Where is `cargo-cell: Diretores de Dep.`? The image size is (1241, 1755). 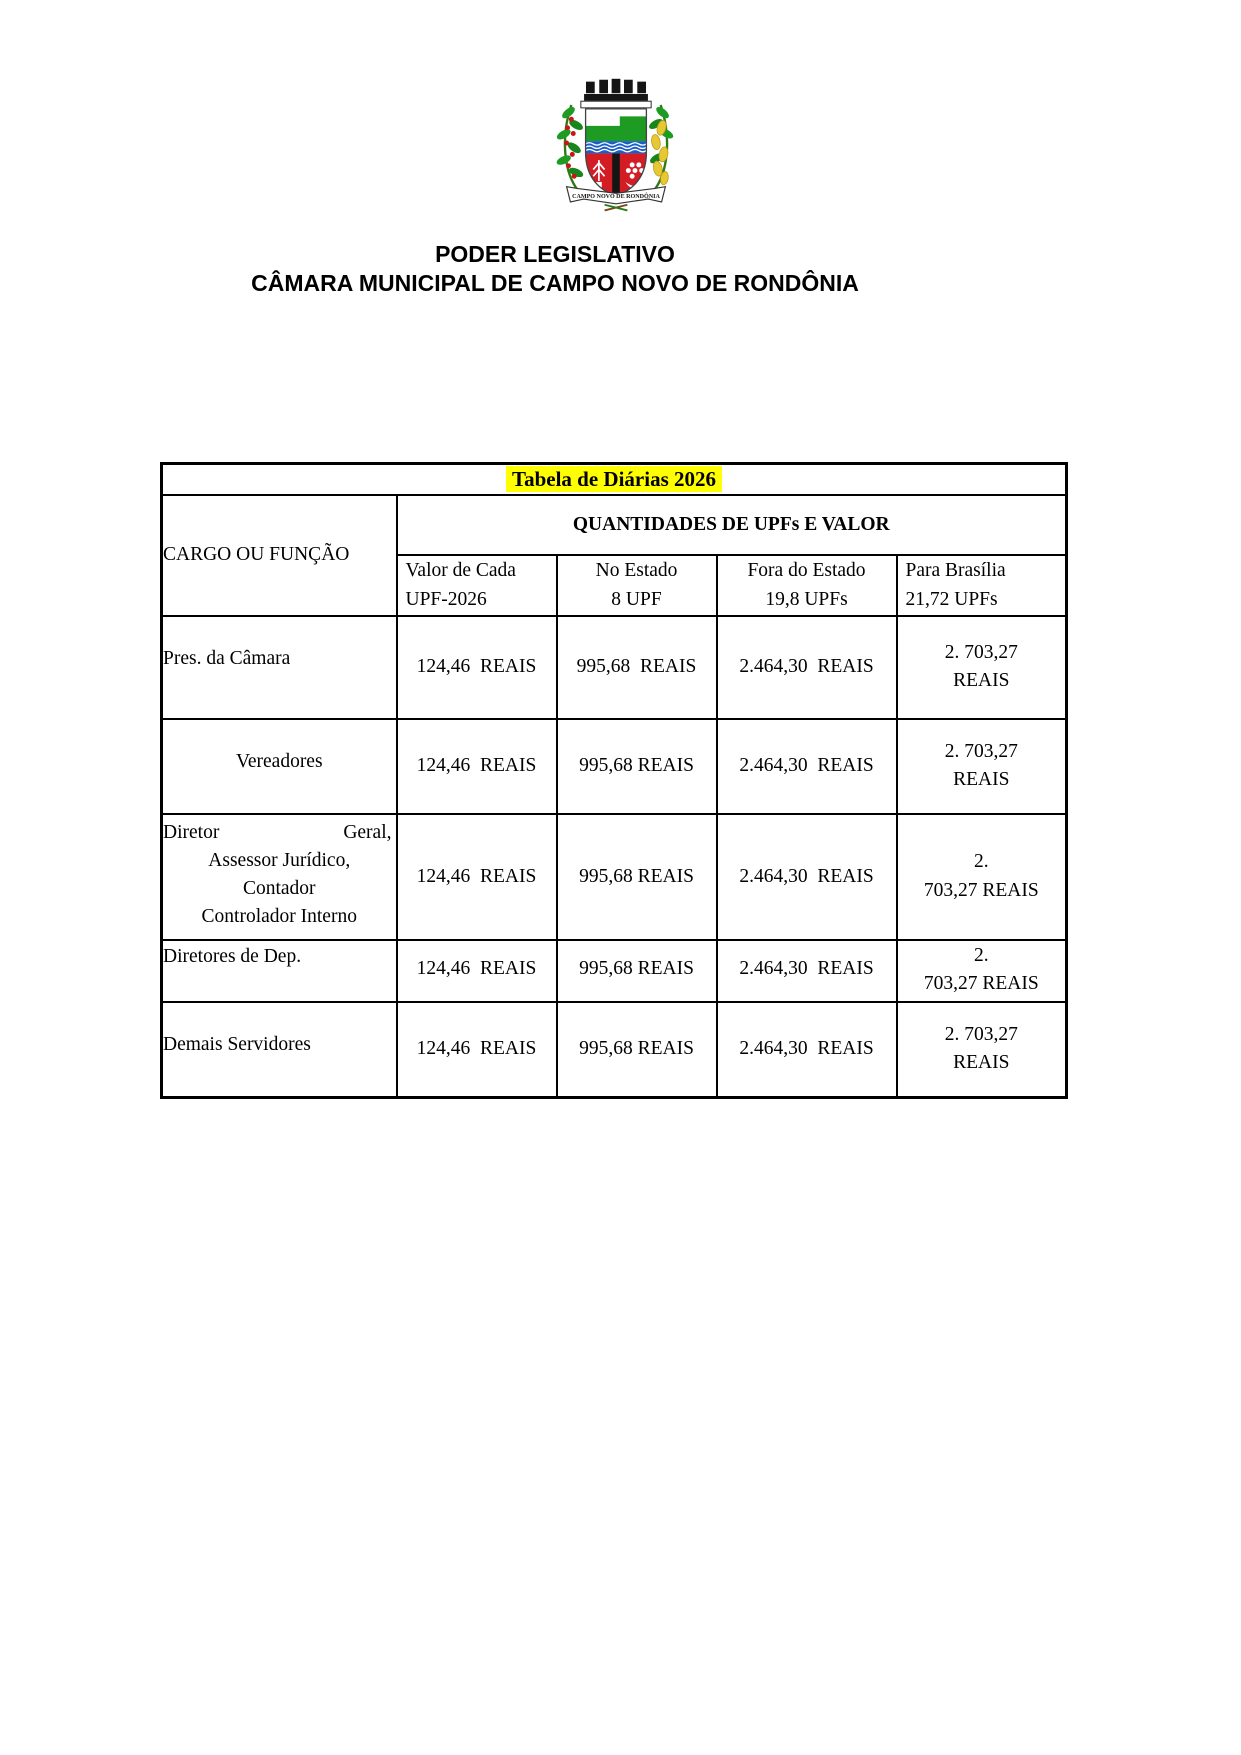
cargo-cell: Diretores de Dep. is located at coordinates (279, 970).